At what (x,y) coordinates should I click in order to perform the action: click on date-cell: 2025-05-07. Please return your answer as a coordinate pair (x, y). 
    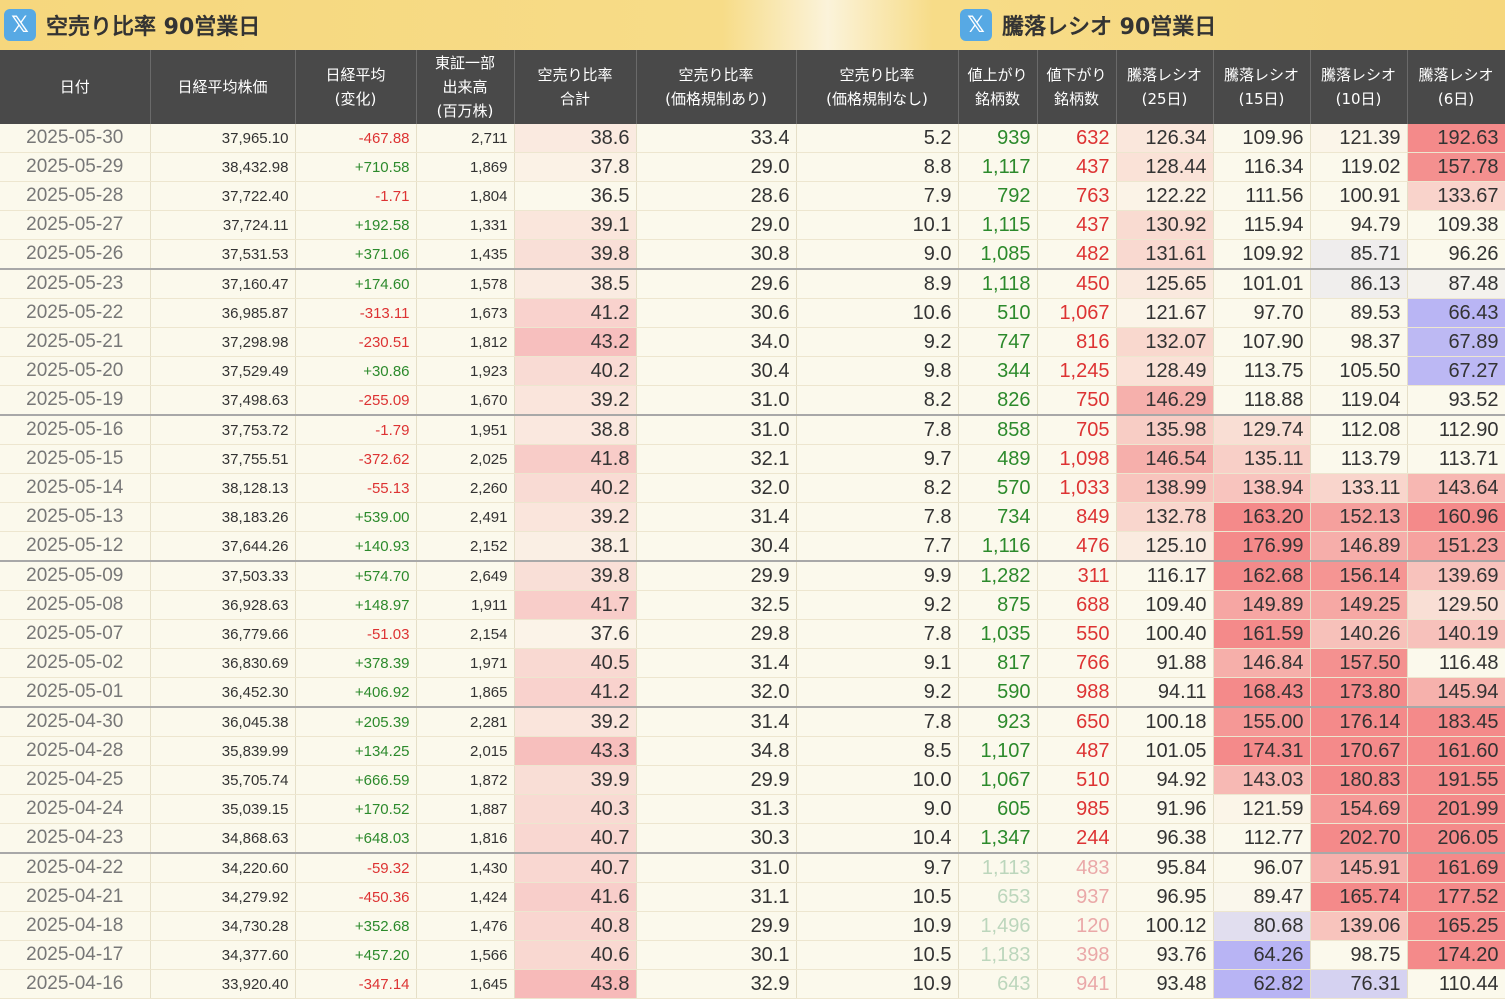
    Looking at the image, I should click on (75, 634).